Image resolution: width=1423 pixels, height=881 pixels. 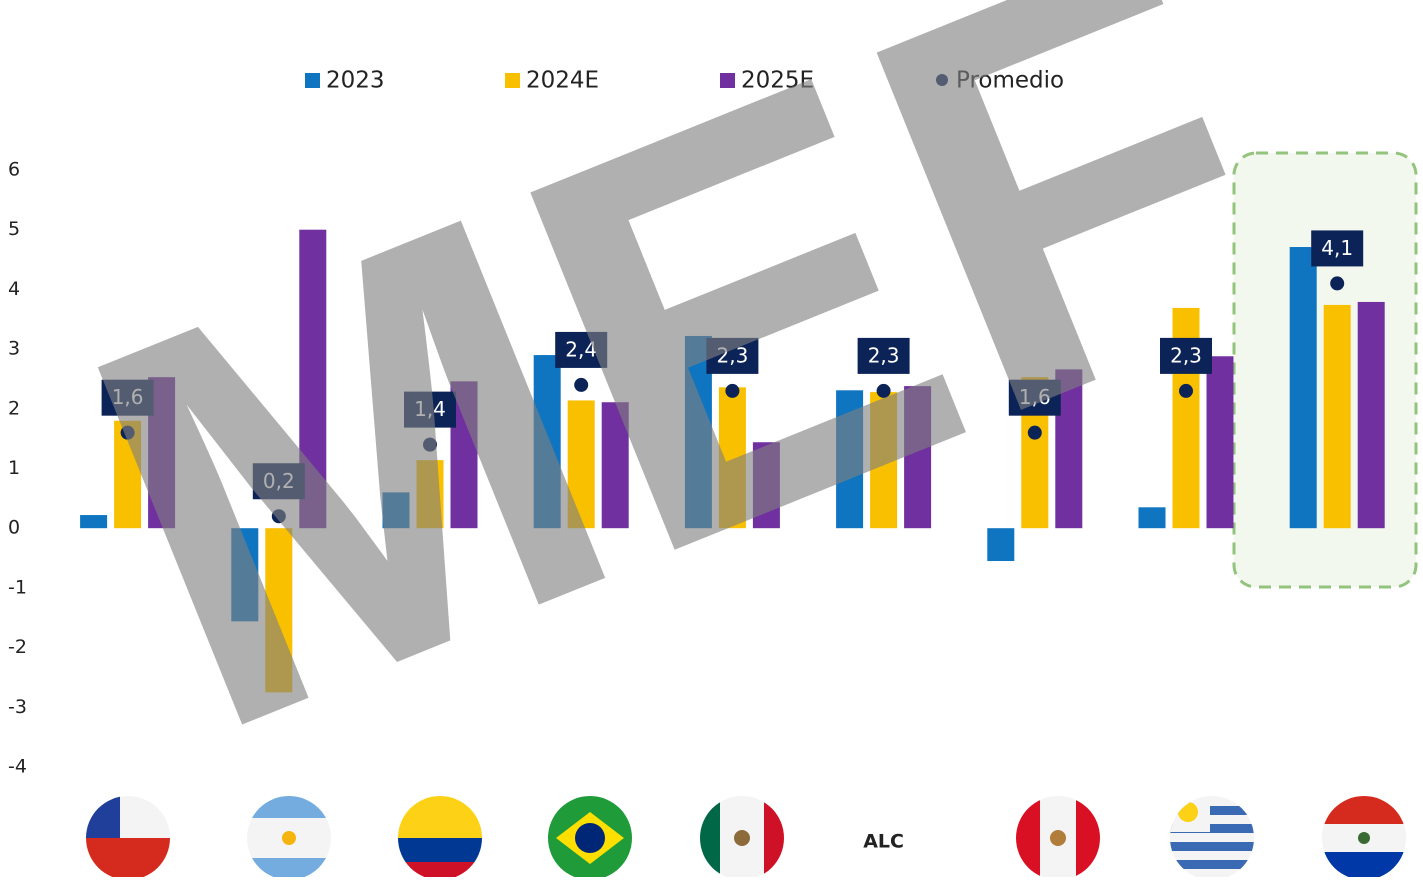 What do you see at coordinates (883, 842) in the screenshot?
I see `x-tick-label: ALC` at bounding box center [883, 842].